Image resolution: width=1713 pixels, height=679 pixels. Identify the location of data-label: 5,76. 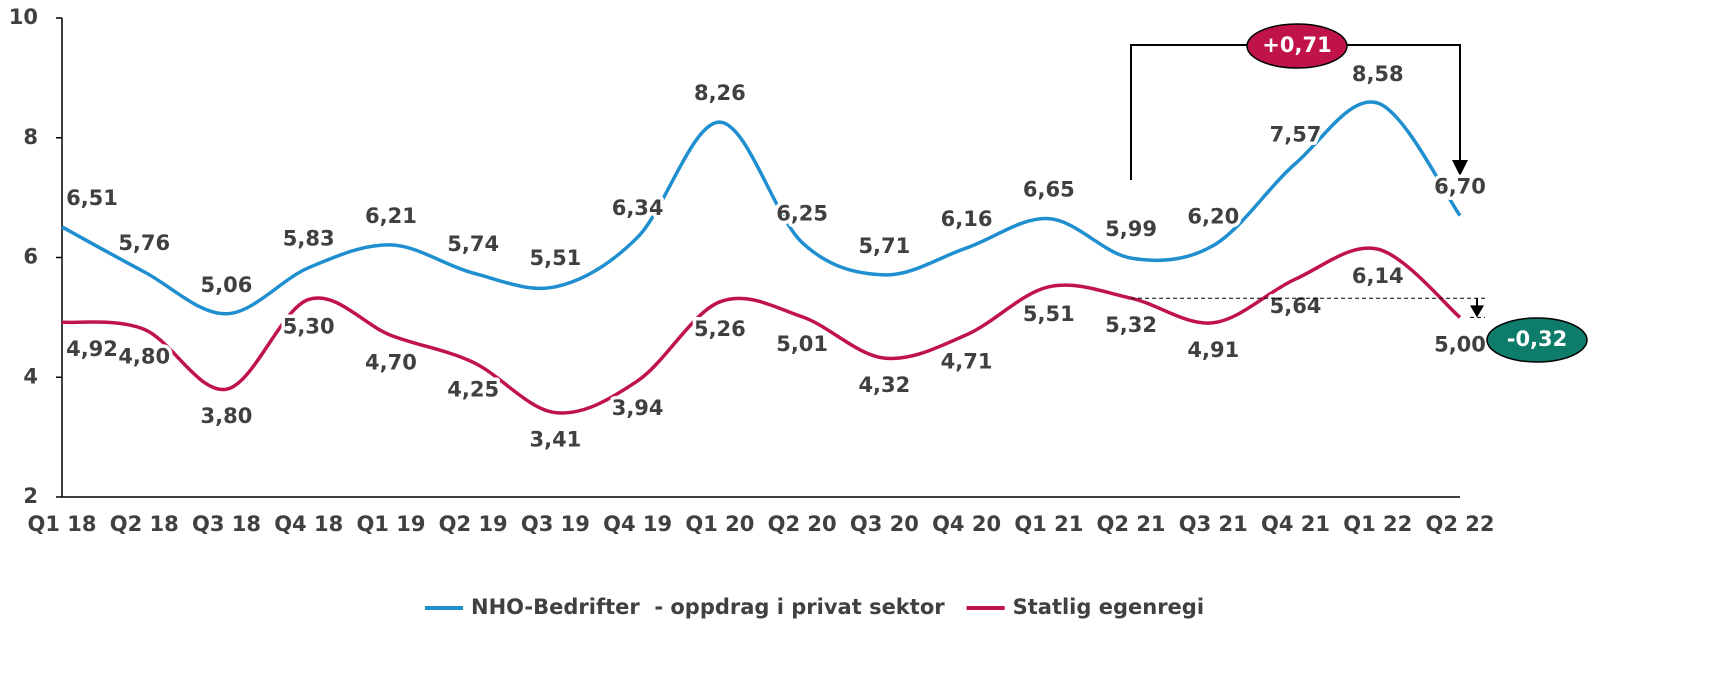
(144, 243).